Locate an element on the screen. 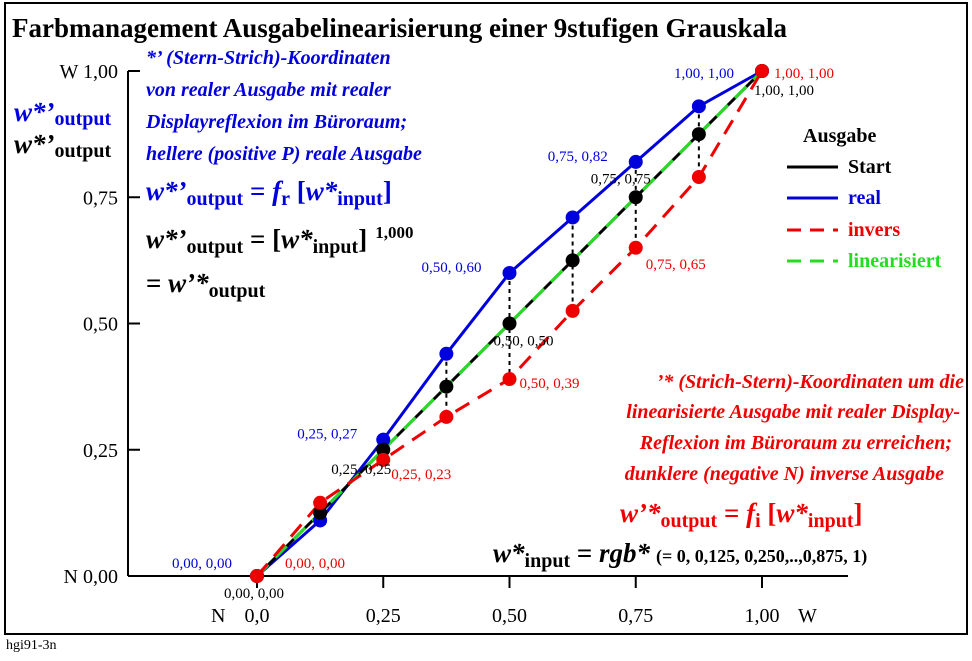 Image resolution: width=972 pixels, height=661 pixels. blue-text-line4: hellere (positive P) reale Ausgabe is located at coordinates (284, 154).